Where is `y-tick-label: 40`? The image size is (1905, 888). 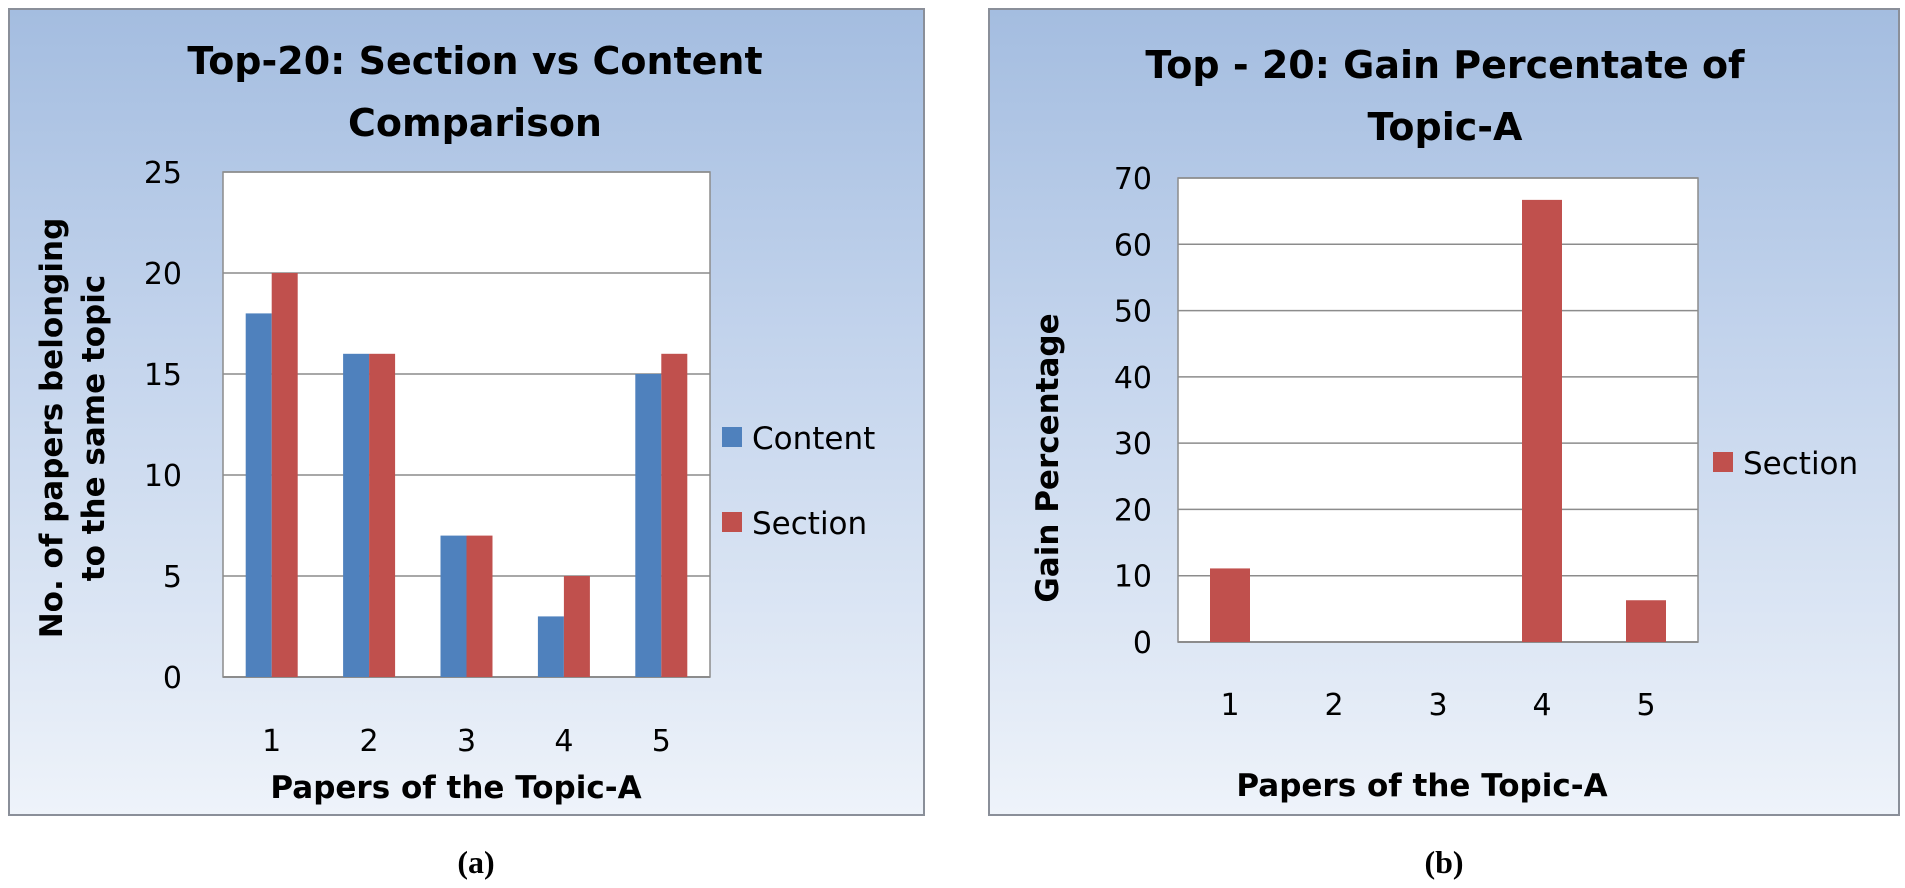
y-tick-label: 40 is located at coordinates (1133, 378).